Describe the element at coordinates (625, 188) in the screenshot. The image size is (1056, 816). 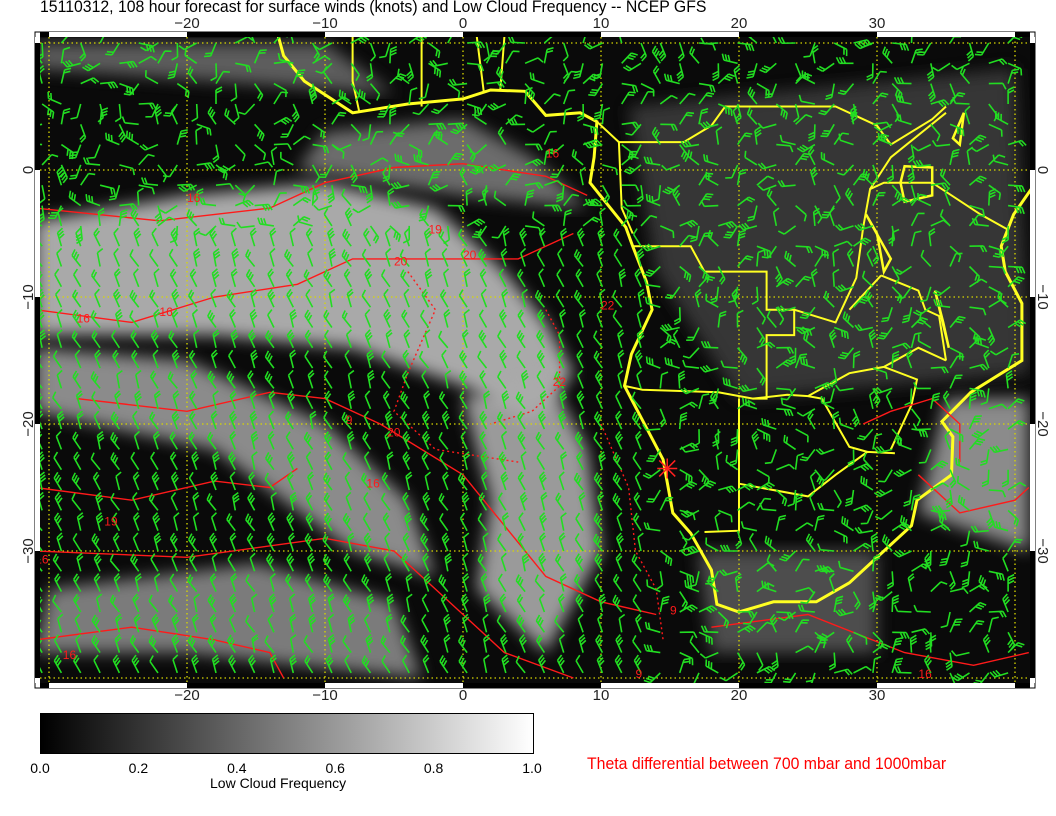
I see `country-border` at that location.